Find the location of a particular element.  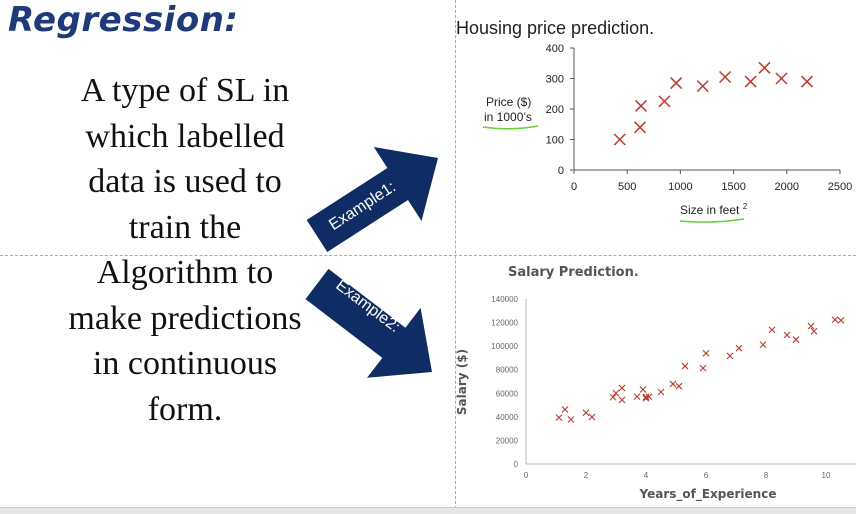

definition-line: Algorithm to is located at coordinates (185, 272).